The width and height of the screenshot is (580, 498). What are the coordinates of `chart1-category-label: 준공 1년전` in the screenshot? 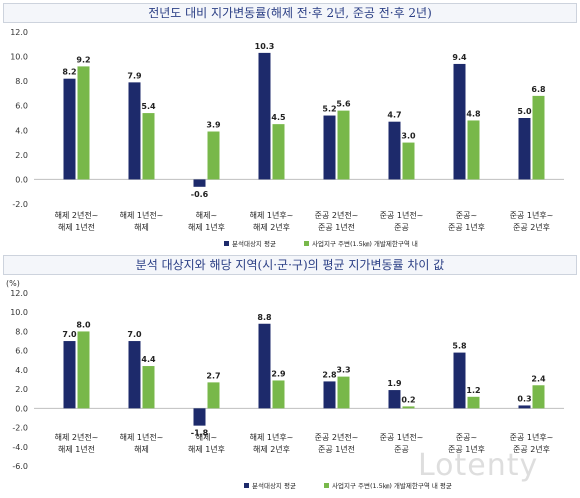 It's located at (336, 227).